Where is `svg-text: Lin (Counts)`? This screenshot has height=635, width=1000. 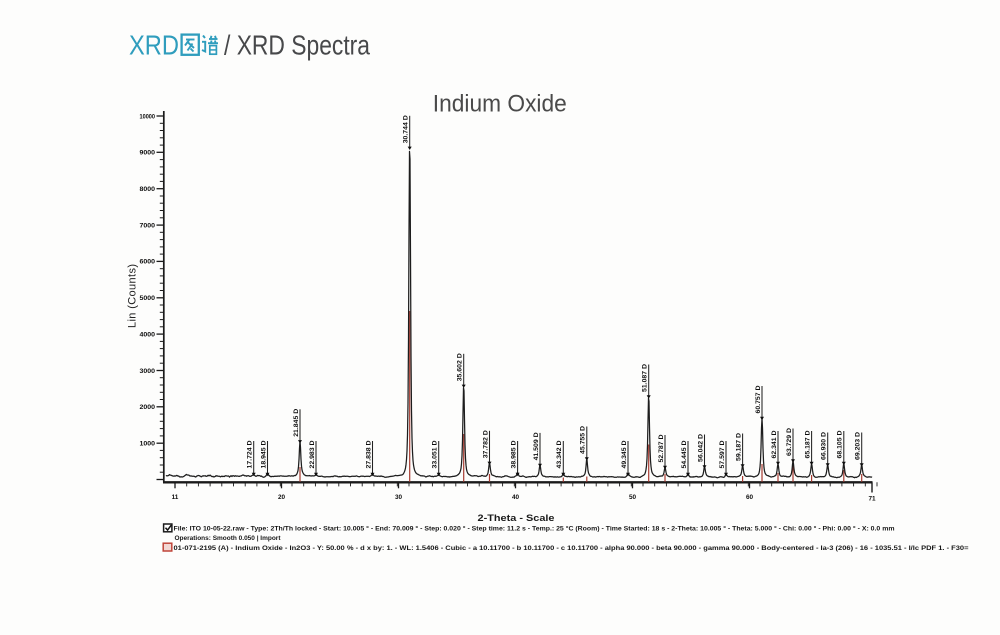 svg-text: Lin (Counts) is located at coordinates (133, 296).